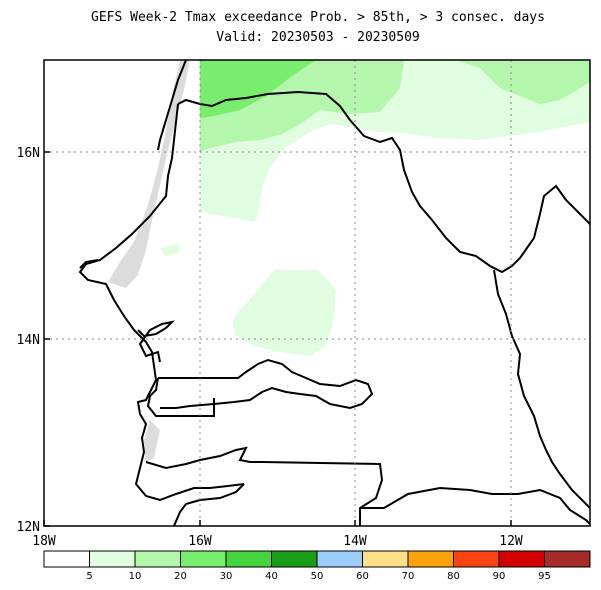 Image resolution: width=601 pixels, height=590 pixels. I want to click on colorbar-tick-label: 30, so click(226, 576).